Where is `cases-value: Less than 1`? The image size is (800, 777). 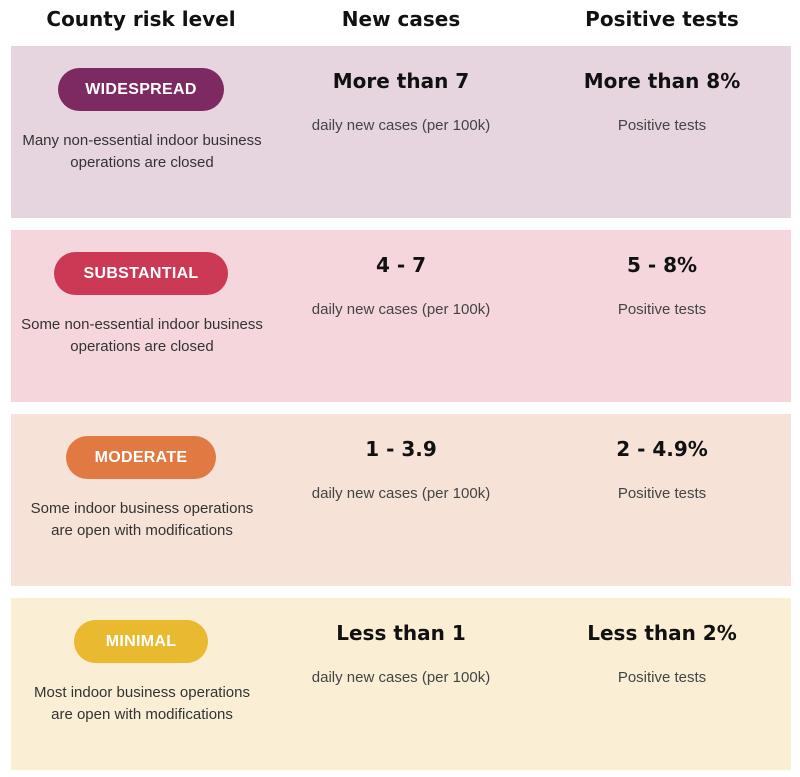 cases-value: Less than 1 is located at coordinates (401, 633).